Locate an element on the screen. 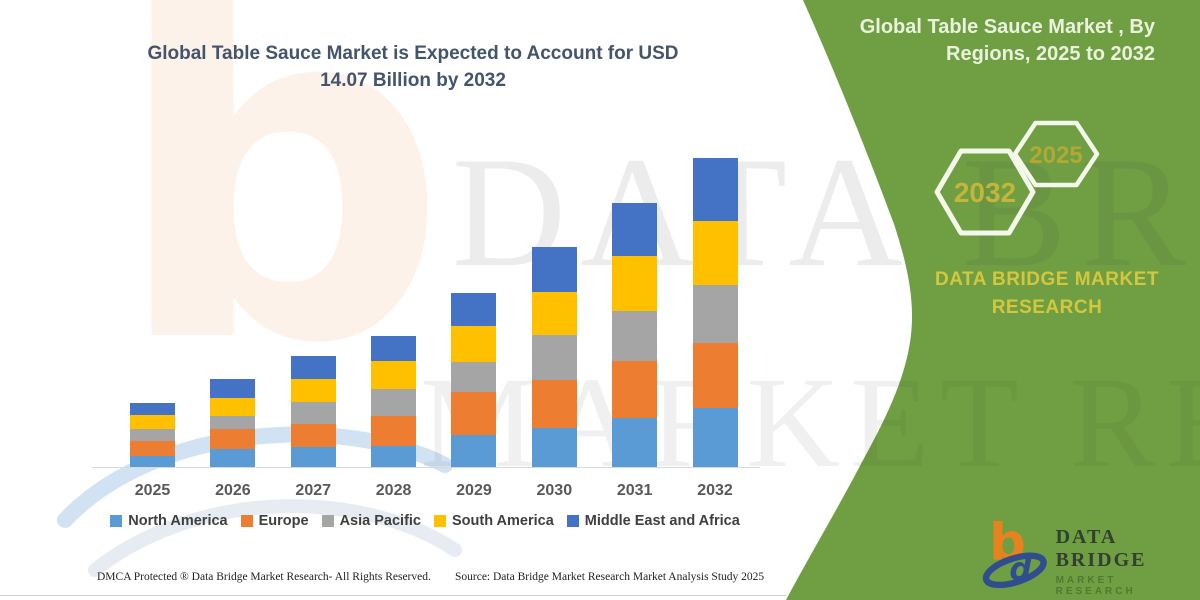 The image size is (1200, 600). year-hexagons: 2032 2025 is located at coordinates (1017, 178).